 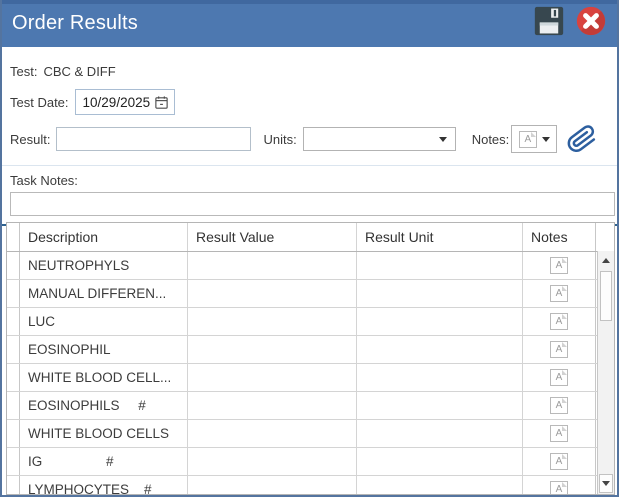 I want to click on calendar-icon, so click(x=161, y=102).